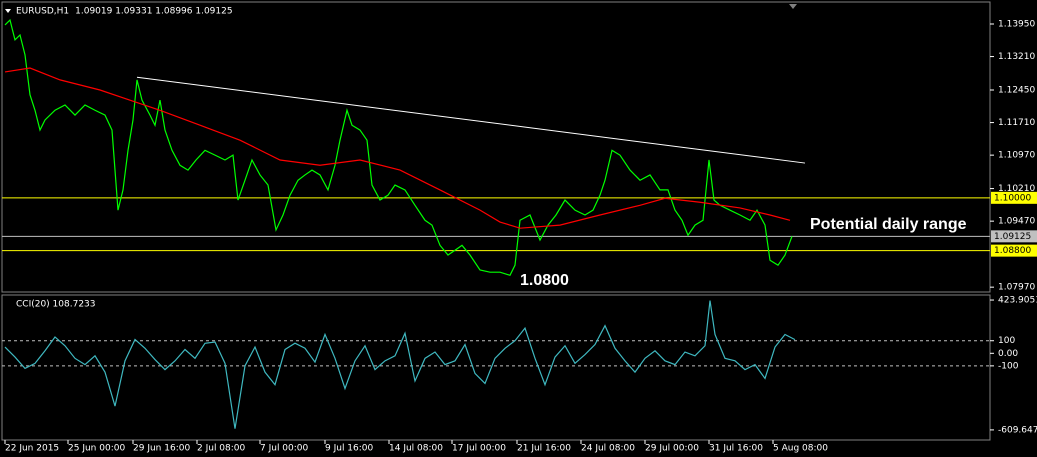 This screenshot has height=457, width=1037. What do you see at coordinates (56, 305) in the screenshot?
I see `panel-title: CCI(20) 108.7233` at bounding box center [56, 305].